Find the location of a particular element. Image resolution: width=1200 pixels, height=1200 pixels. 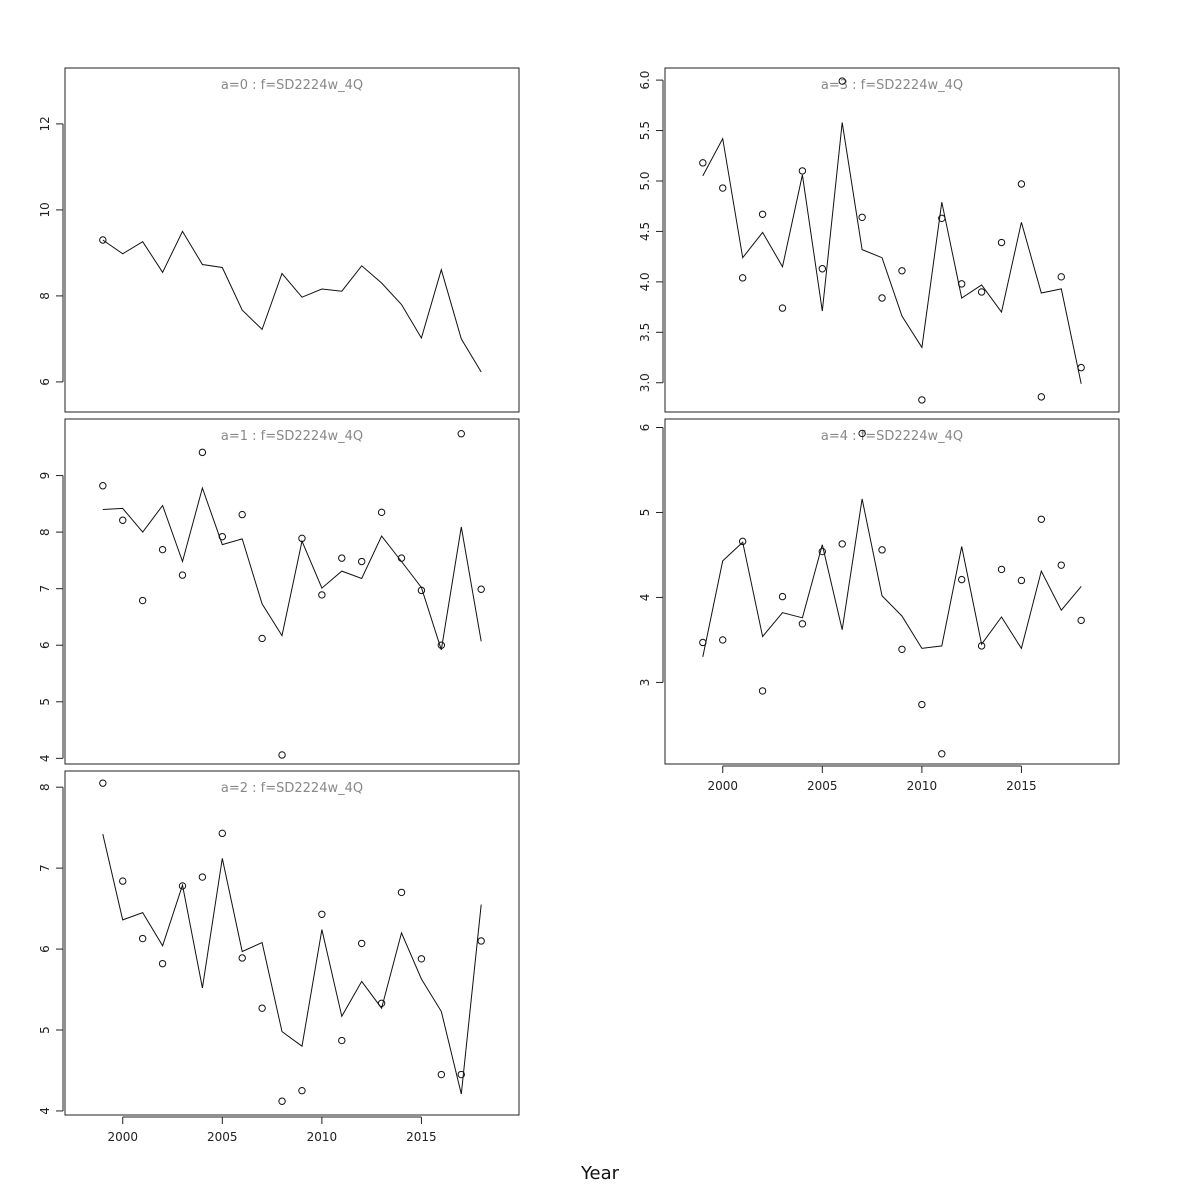

y-tick-label: 12 is located at coordinates (45, 123).